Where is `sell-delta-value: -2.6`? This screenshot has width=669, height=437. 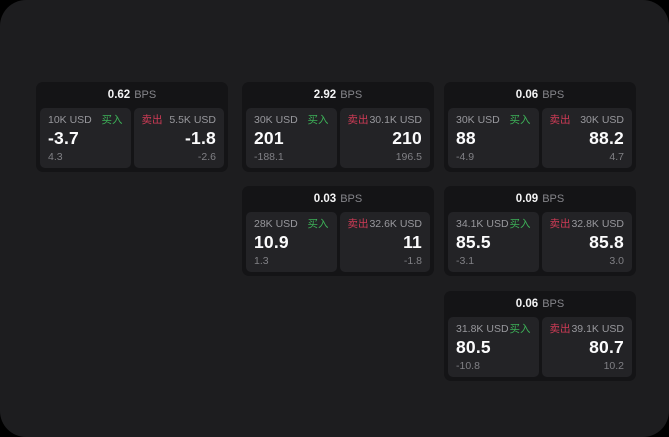
sell-delta-value: -2.6 is located at coordinates (206, 156).